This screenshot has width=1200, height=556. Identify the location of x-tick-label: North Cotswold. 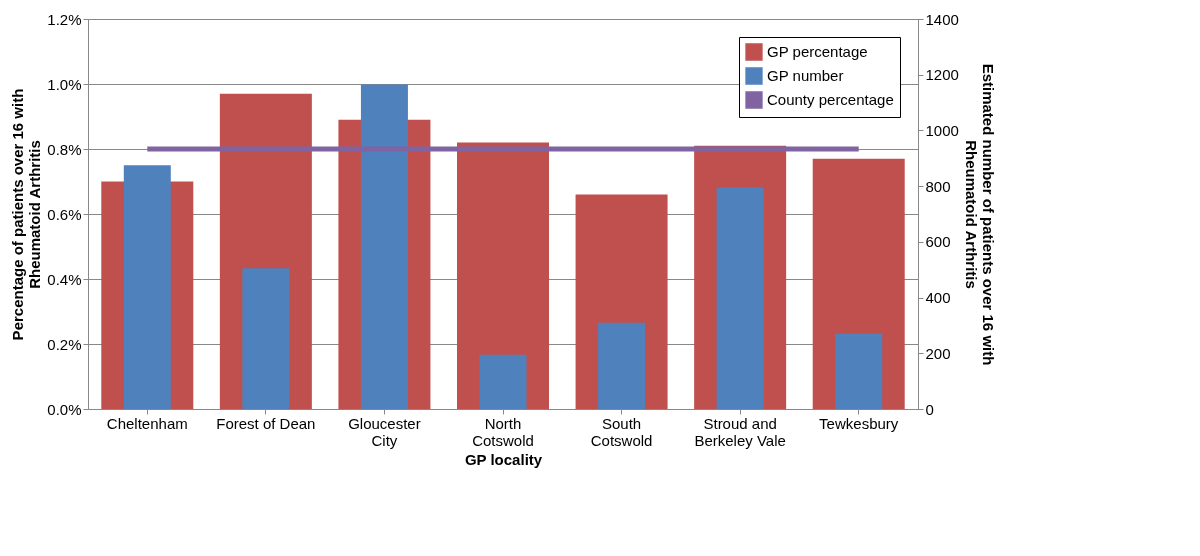
(503, 431).